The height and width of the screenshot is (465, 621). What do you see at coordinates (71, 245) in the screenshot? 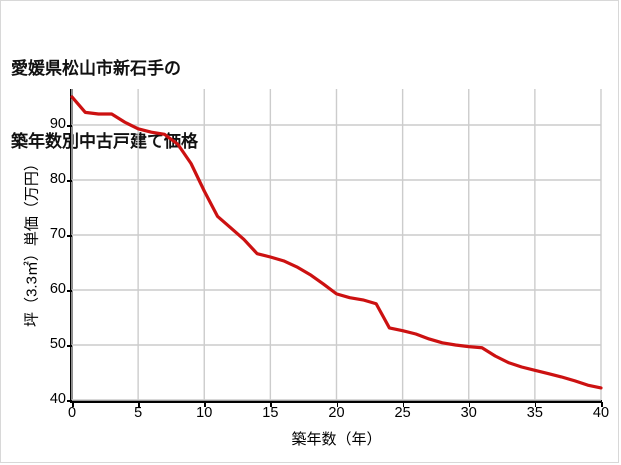
I see `y-axis-spine` at bounding box center [71, 245].